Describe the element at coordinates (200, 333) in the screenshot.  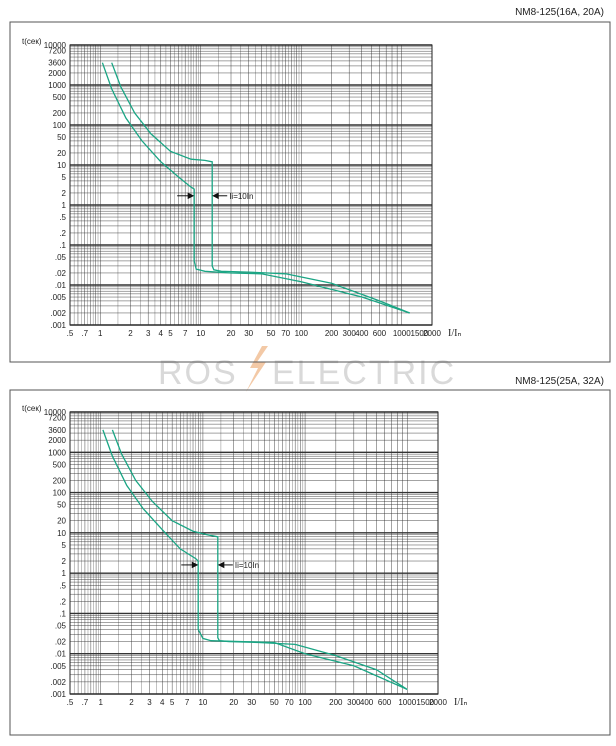
I see `x-tick-label: 10` at that location.